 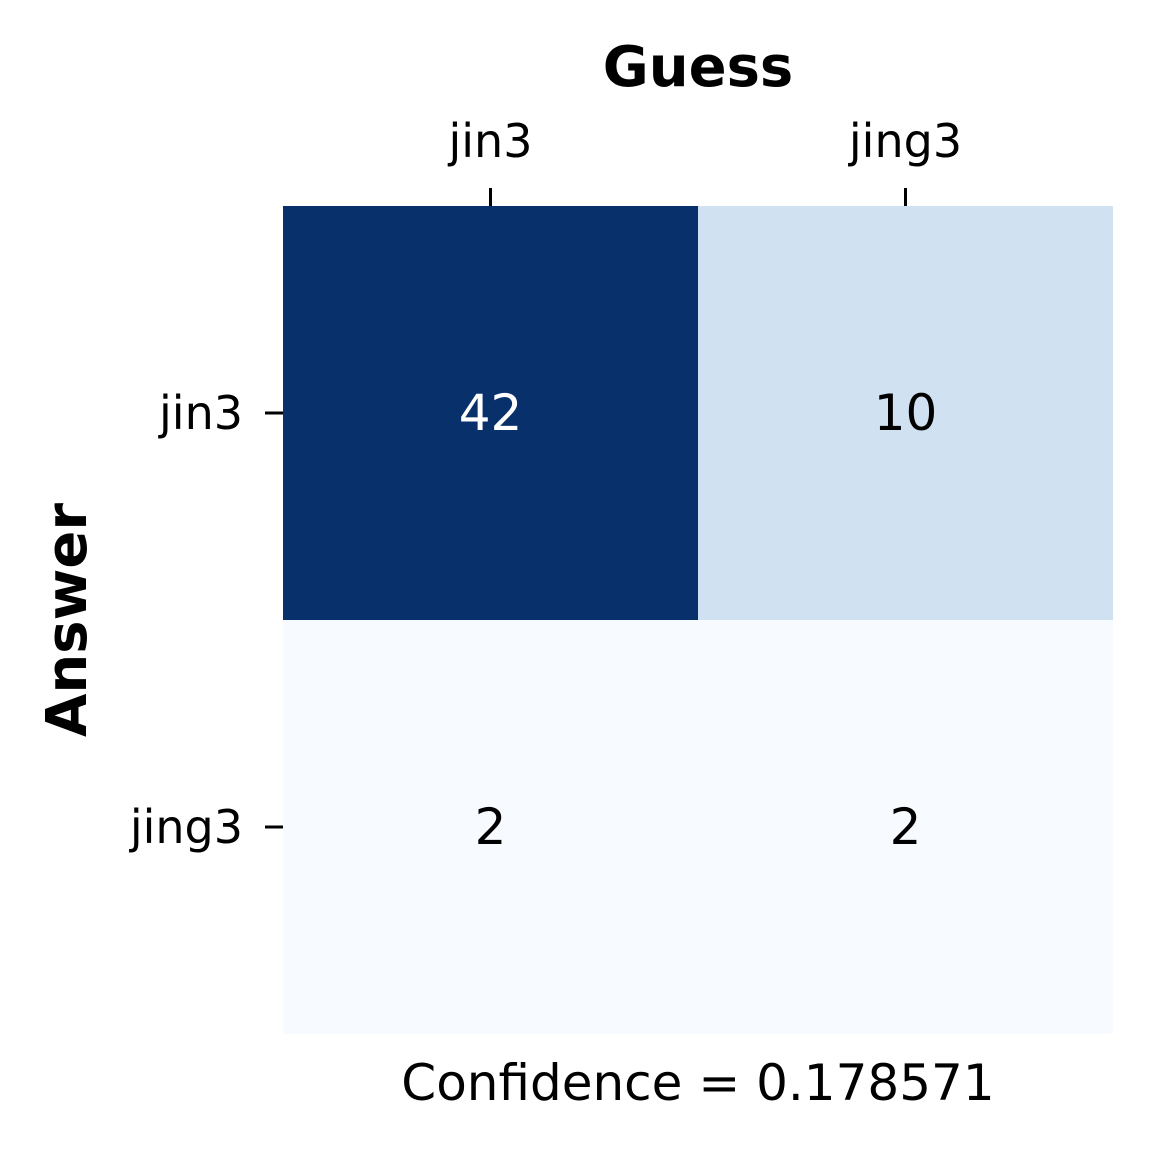 I want to click on cell-value-r1-c0: 2, so click(x=491, y=827).